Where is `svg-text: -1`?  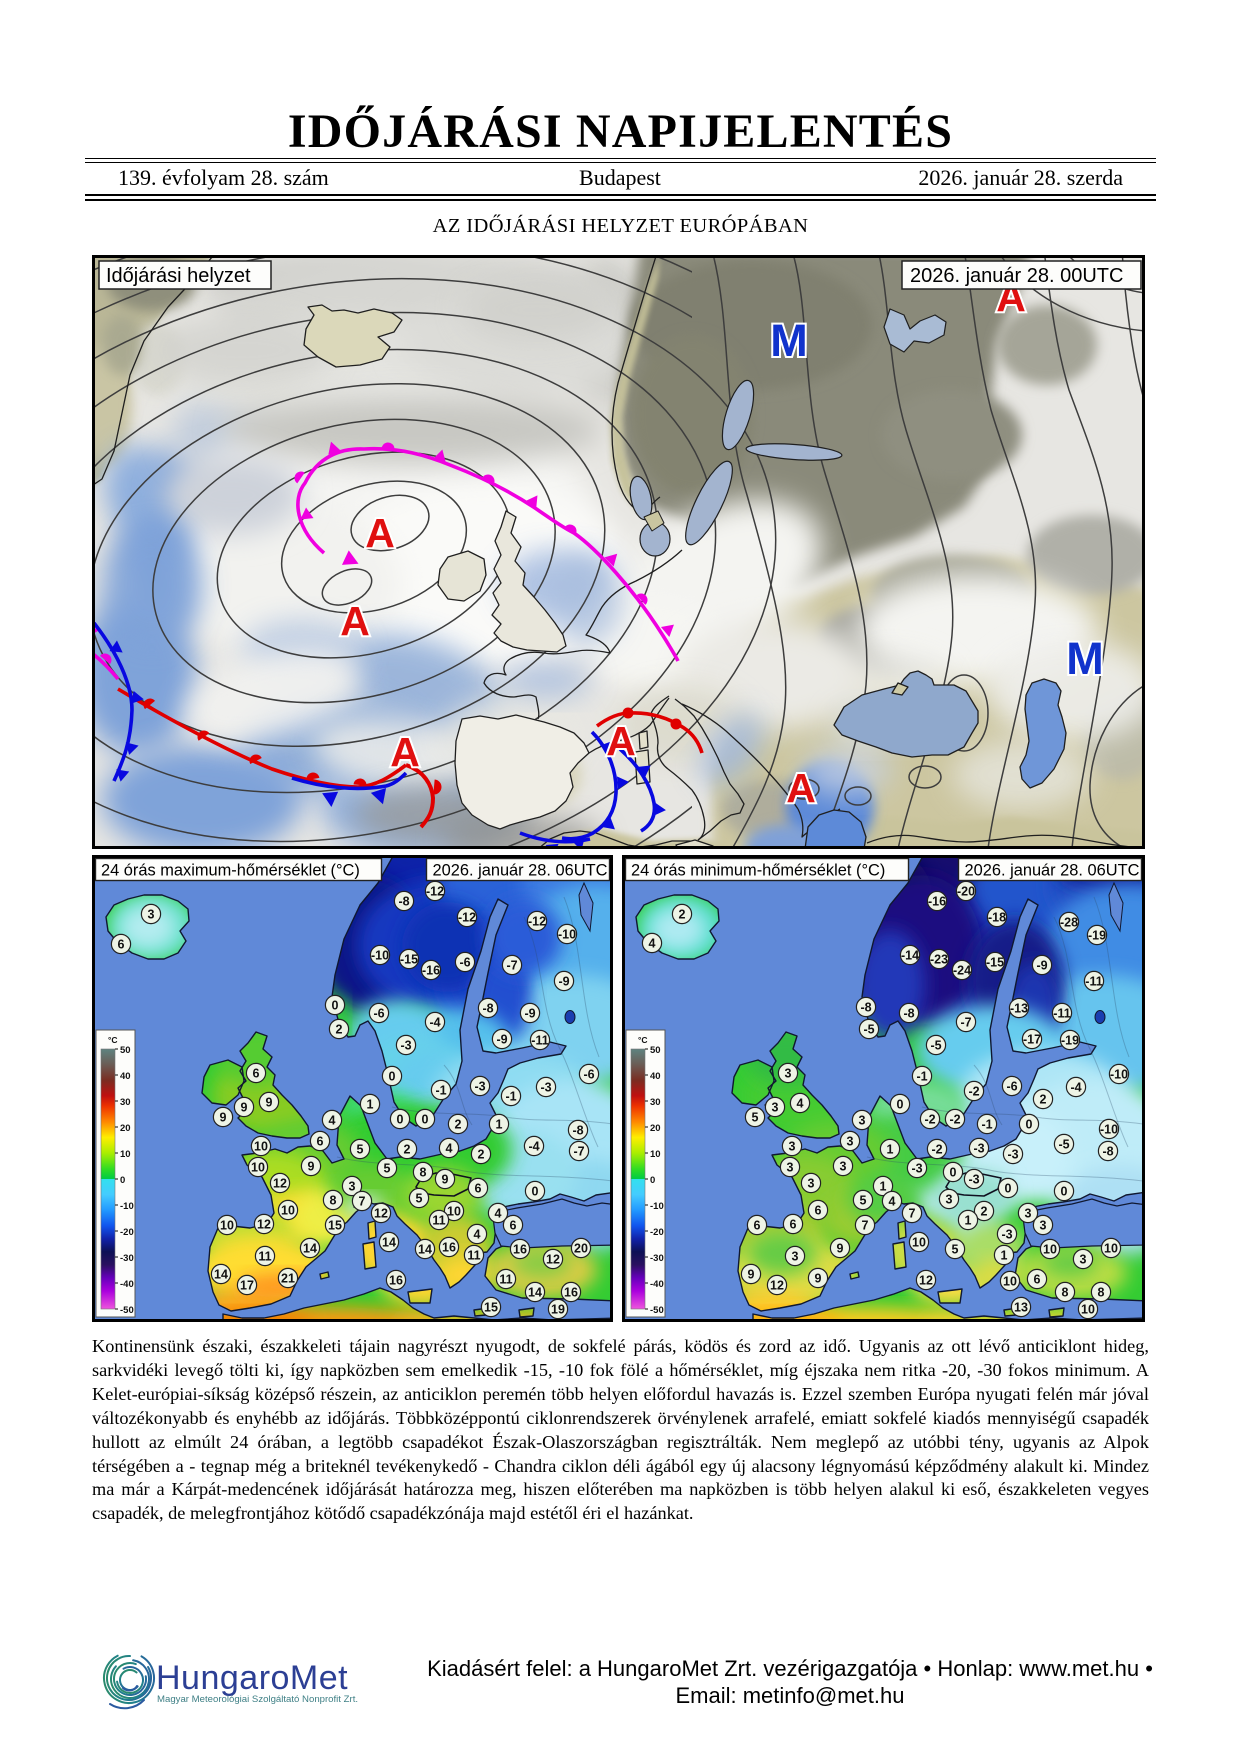
svg-text: -1 is located at coordinates (986, 1124).